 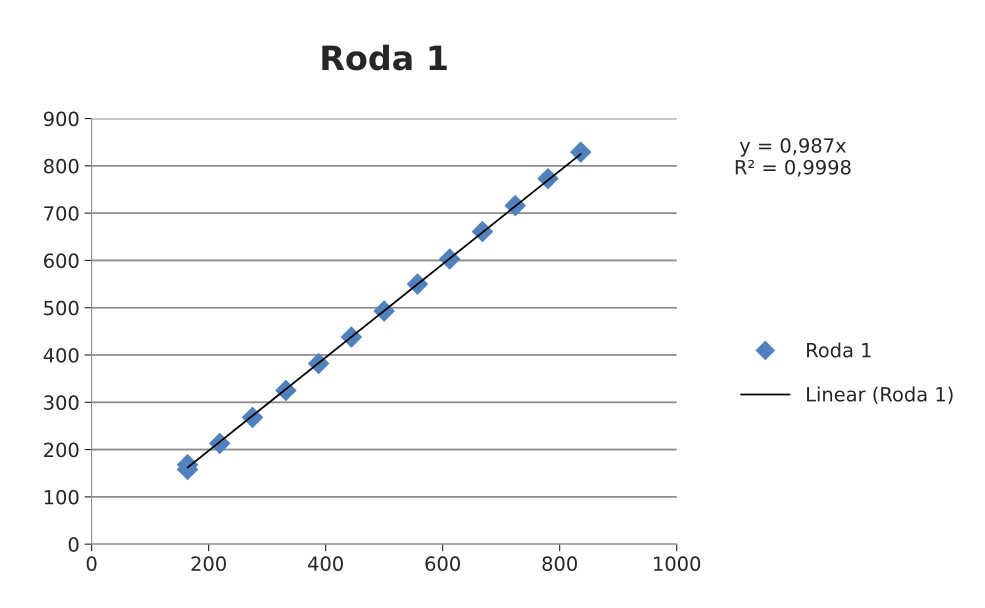 What do you see at coordinates (61, 166) in the screenshot?
I see `y-tick-label: 800` at bounding box center [61, 166].